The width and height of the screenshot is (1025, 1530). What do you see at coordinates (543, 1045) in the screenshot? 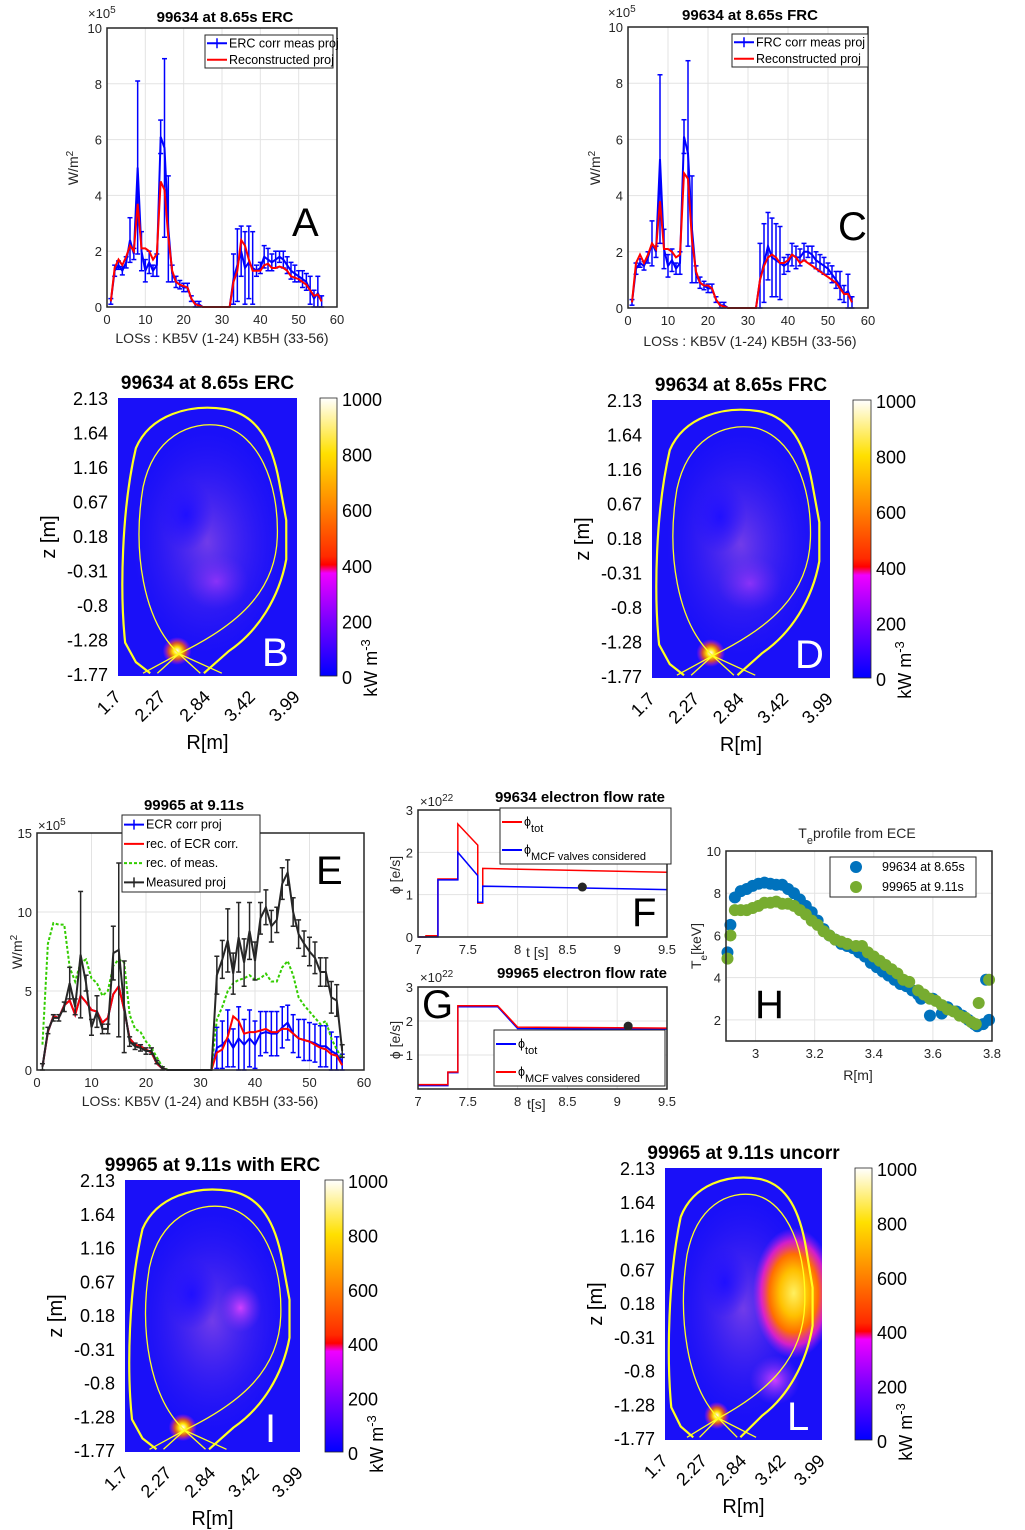
I see `series-line` at bounding box center [543, 1045].